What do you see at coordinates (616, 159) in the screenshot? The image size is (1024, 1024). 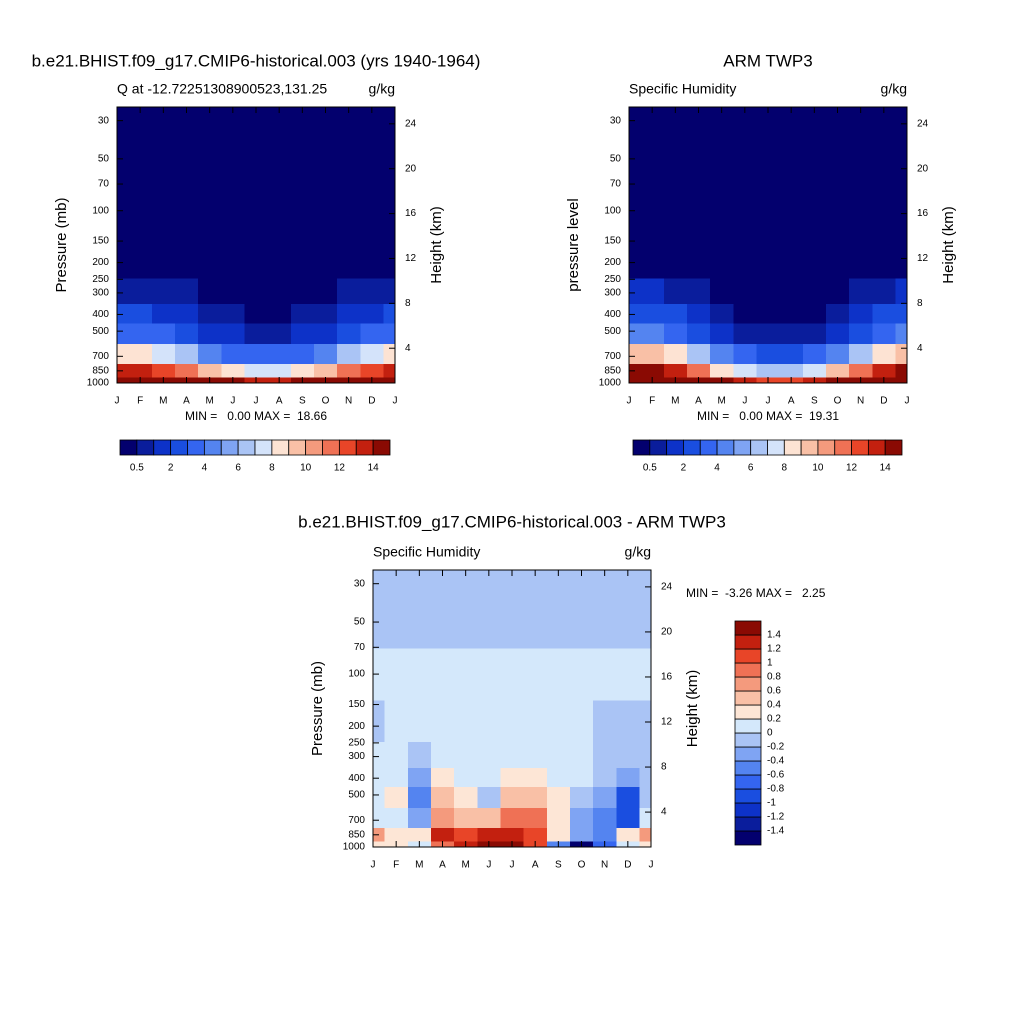 I see `y-tick-label: 50` at bounding box center [616, 159].